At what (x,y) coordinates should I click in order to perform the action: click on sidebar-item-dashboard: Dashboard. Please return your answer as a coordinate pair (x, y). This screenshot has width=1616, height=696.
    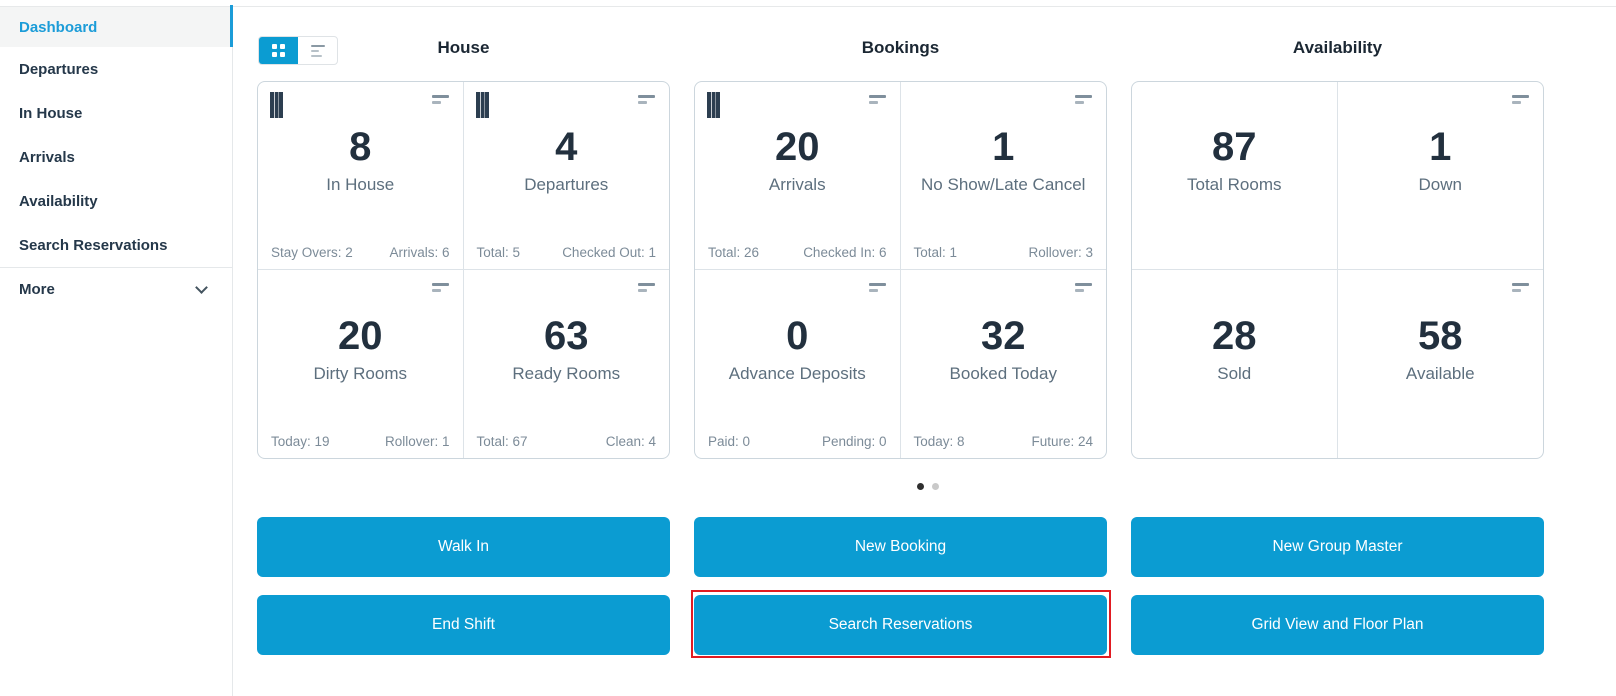
    Looking at the image, I should click on (116, 26).